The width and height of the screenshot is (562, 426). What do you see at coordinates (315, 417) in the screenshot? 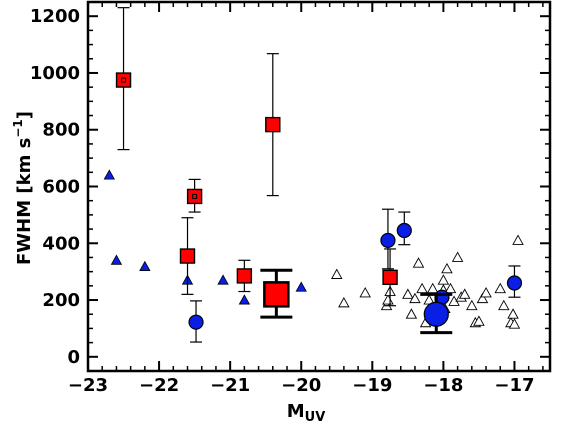
I see `x-axis-title-sub: UV` at bounding box center [315, 417].